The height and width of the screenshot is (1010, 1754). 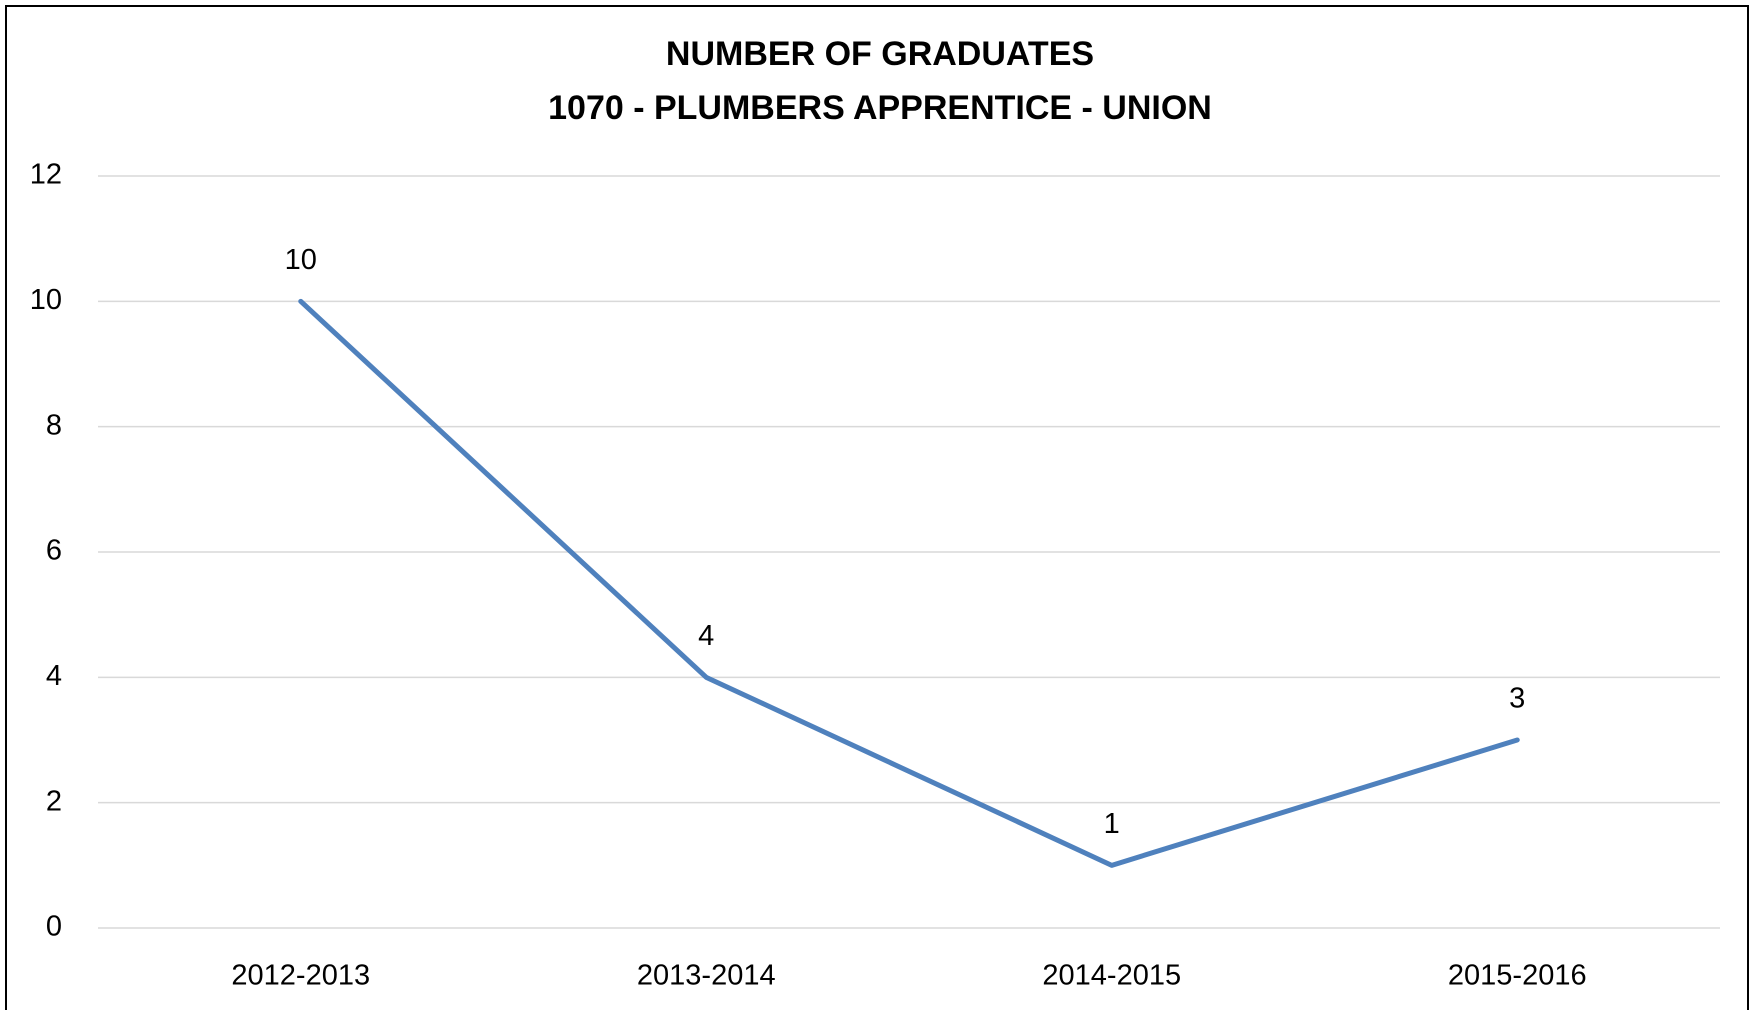 What do you see at coordinates (300, 976) in the screenshot?
I see `x-tick-label: 2012-2013` at bounding box center [300, 976].